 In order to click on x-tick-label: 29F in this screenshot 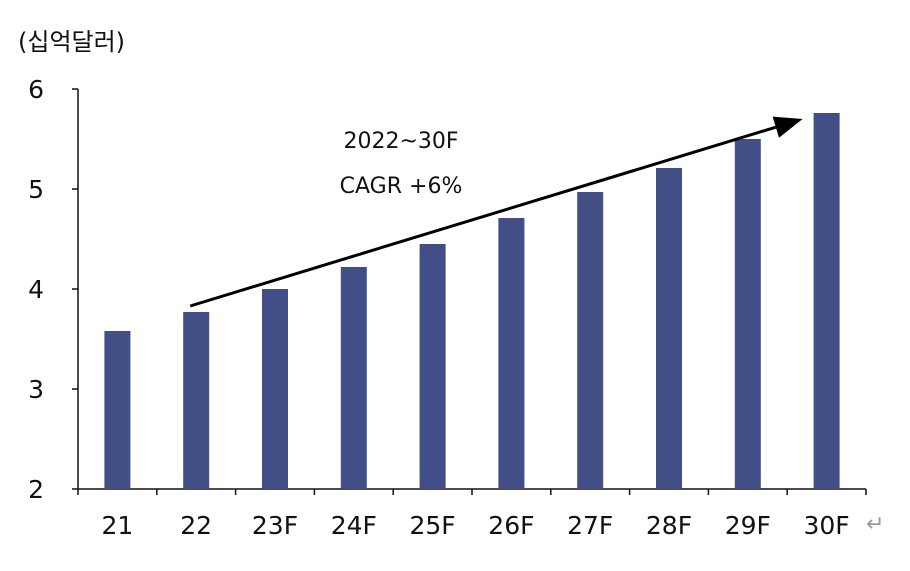, I will do `click(748, 525)`.